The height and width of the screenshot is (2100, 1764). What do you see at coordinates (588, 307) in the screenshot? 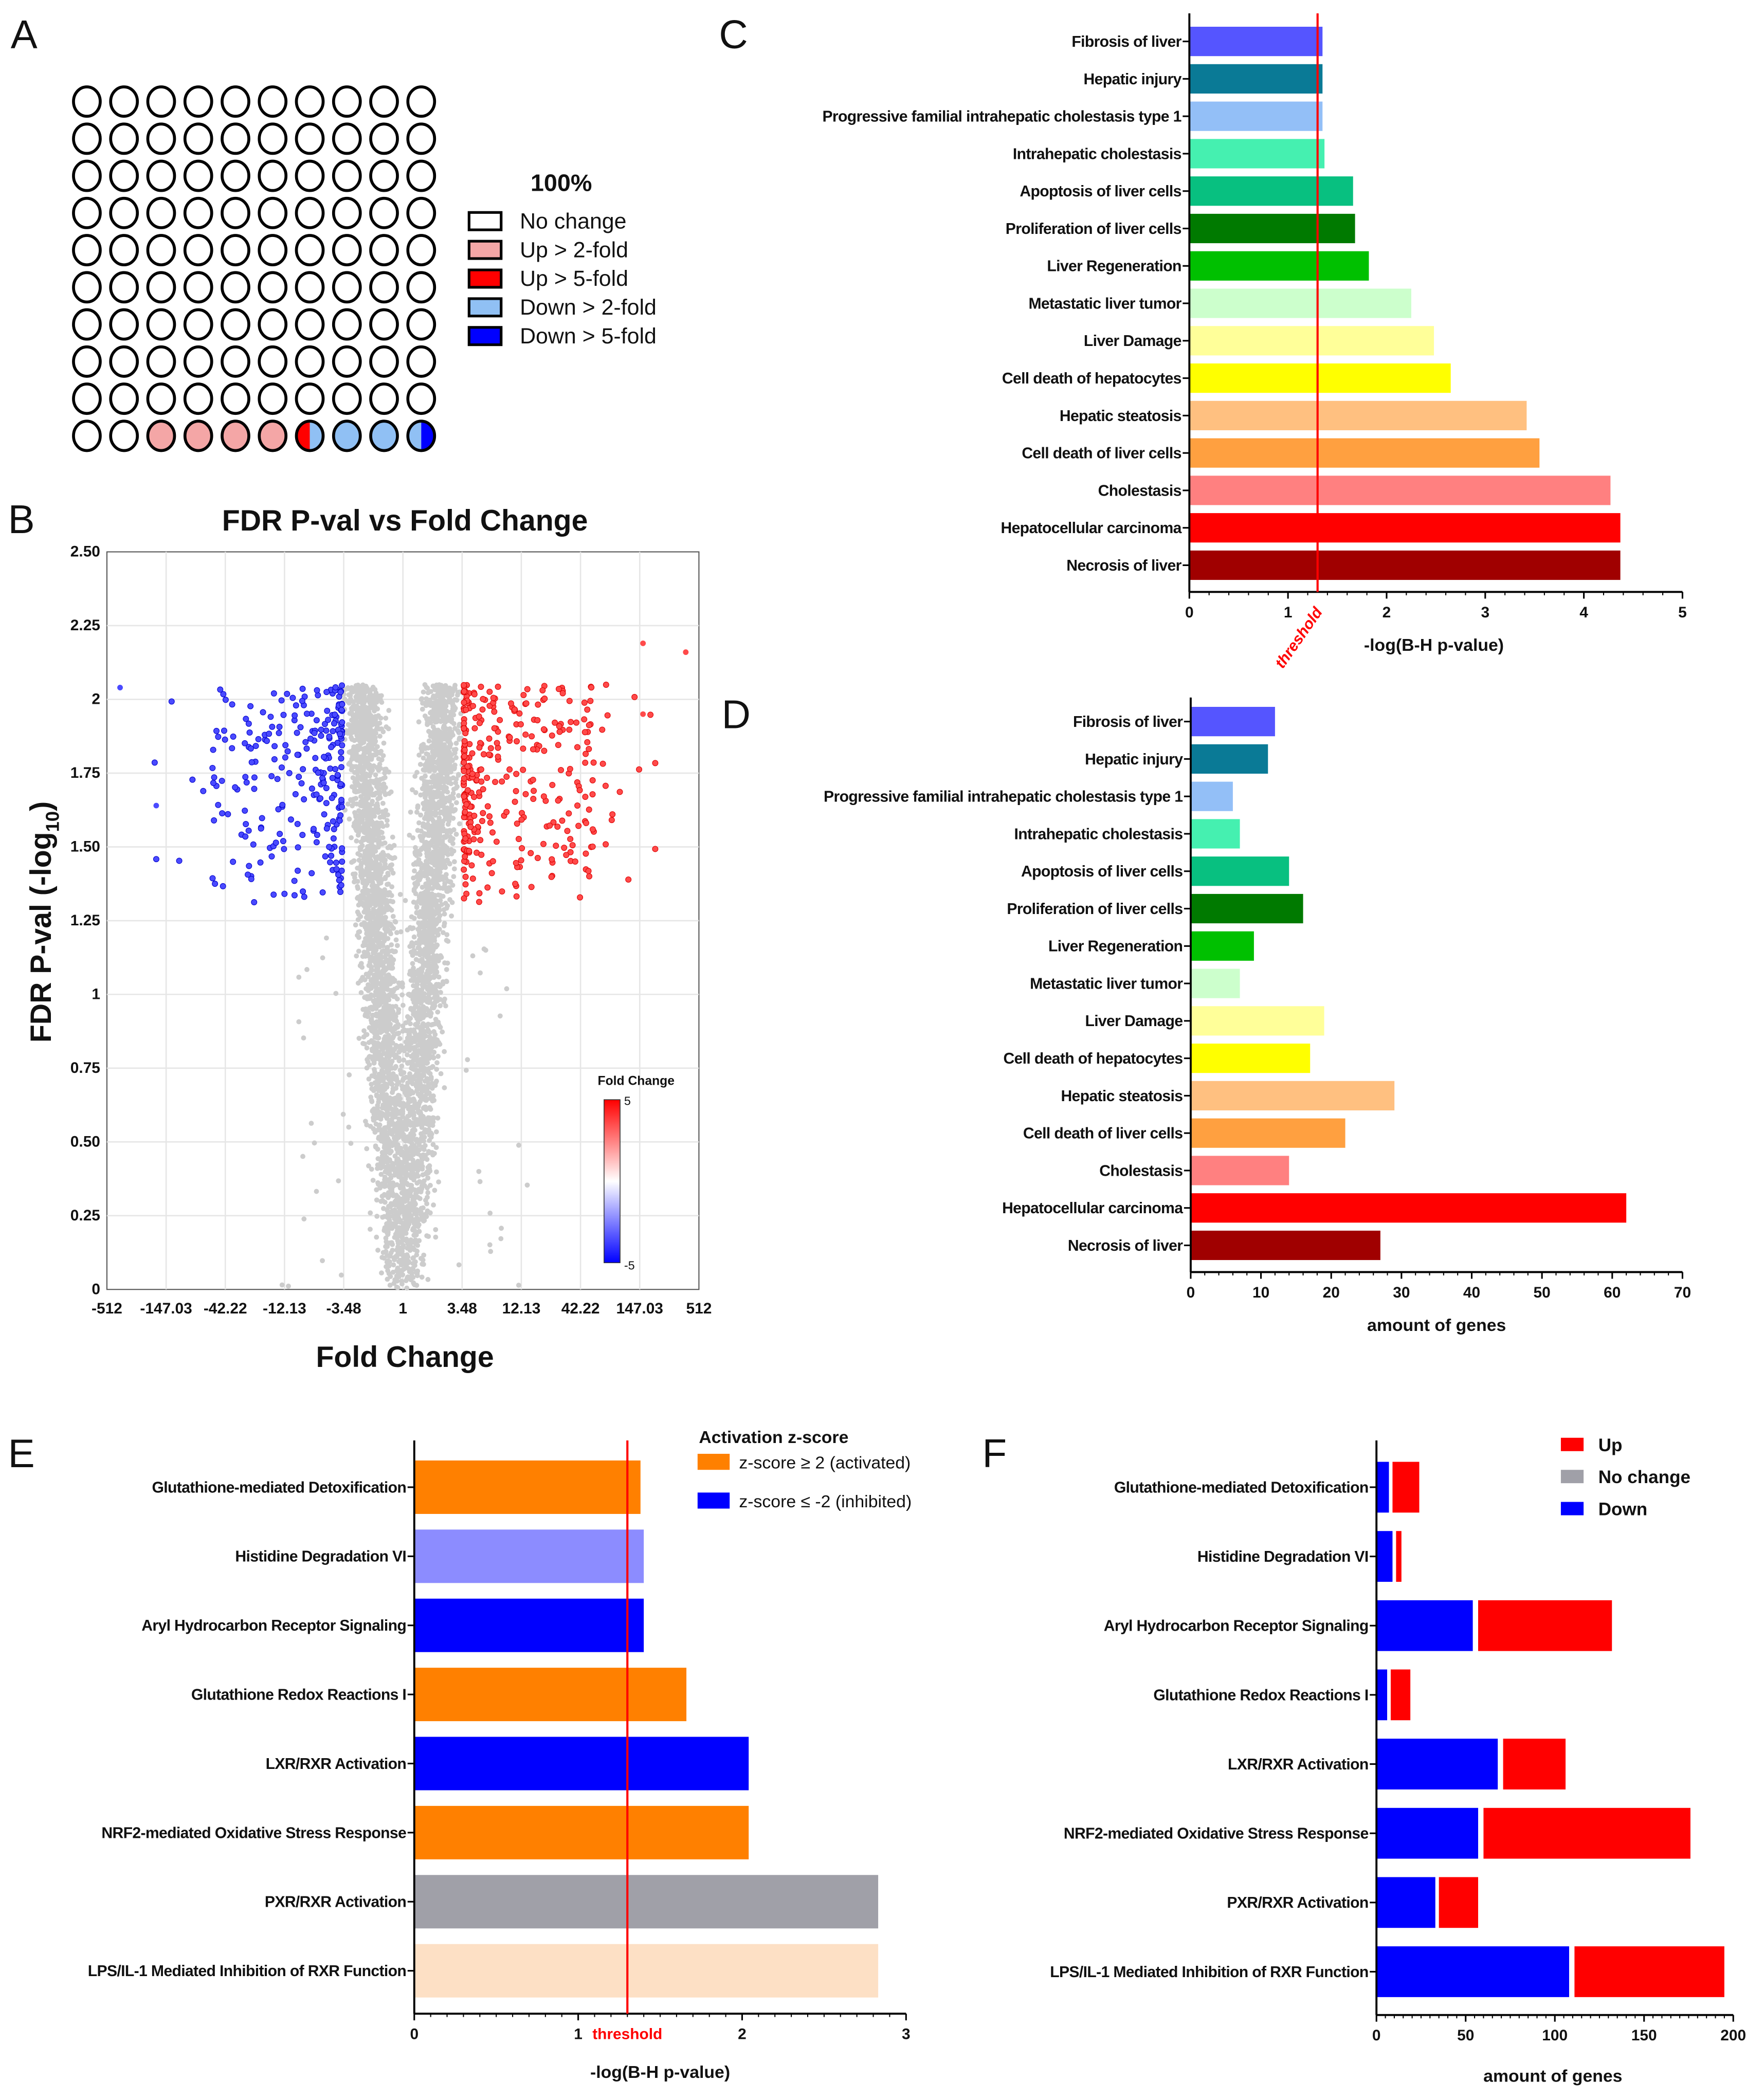
I see `legend-label-down2: Down > 2-fold` at bounding box center [588, 307].